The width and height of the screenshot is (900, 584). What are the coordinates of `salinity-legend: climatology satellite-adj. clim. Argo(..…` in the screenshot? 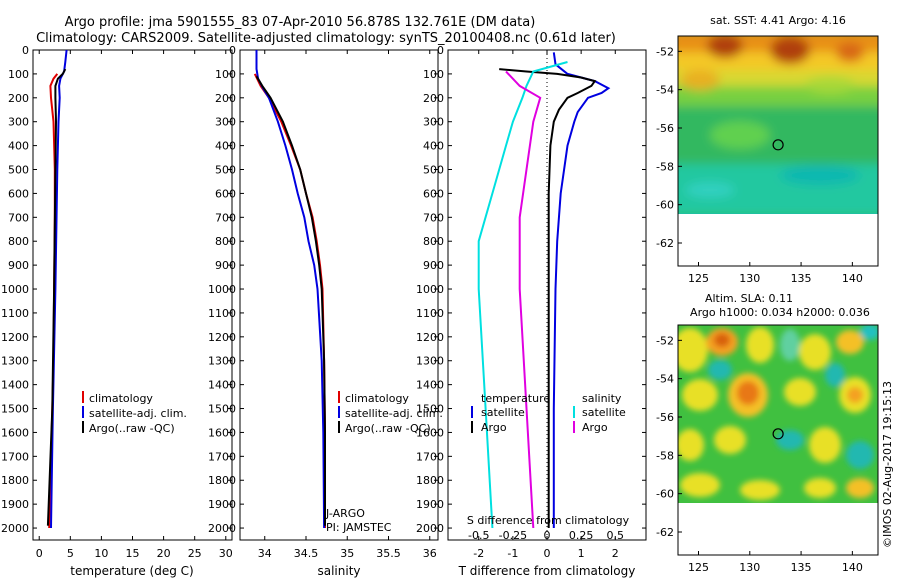 It's located at (390, 413).